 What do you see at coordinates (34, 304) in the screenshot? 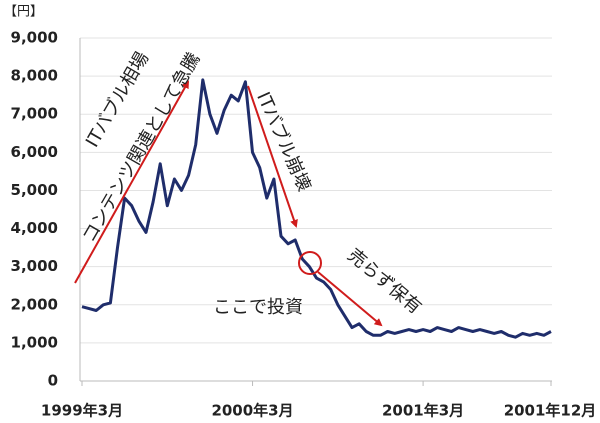
I see `y-tick-label: 2,000` at bounding box center [34, 304].